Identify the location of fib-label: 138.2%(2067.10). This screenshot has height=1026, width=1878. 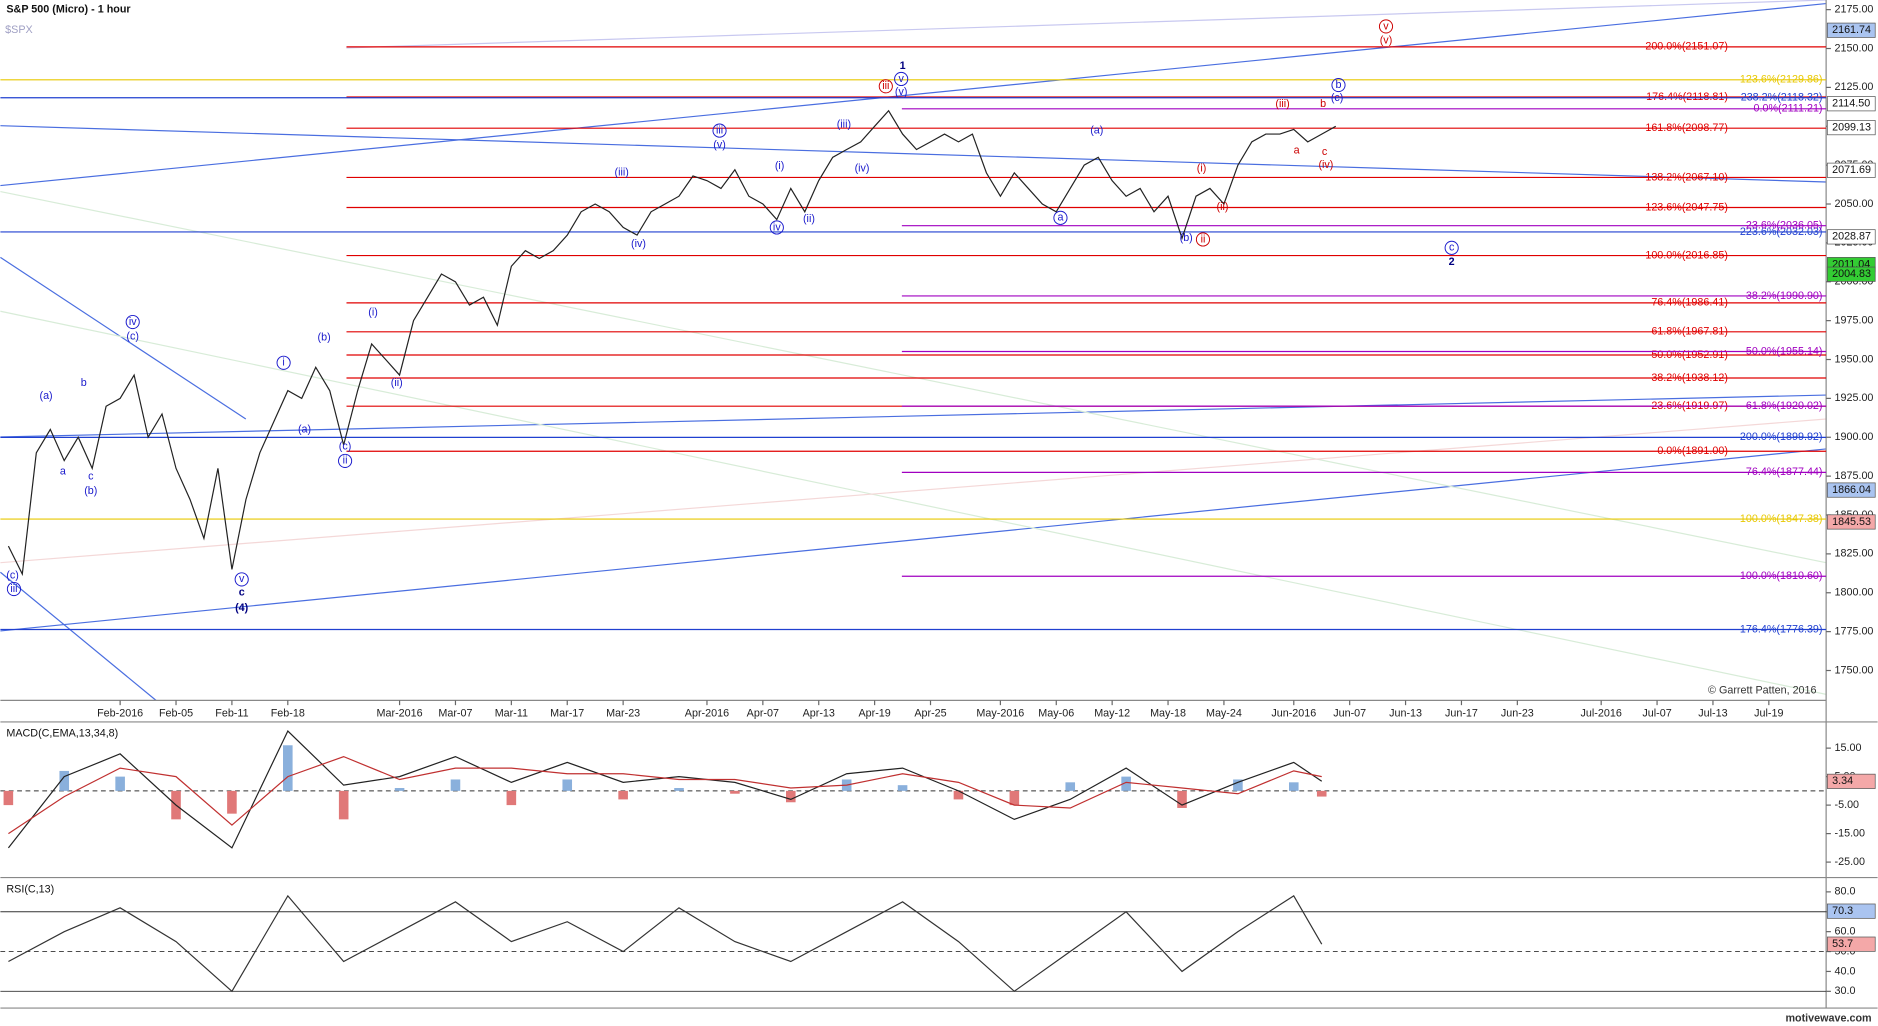
(1686, 177).